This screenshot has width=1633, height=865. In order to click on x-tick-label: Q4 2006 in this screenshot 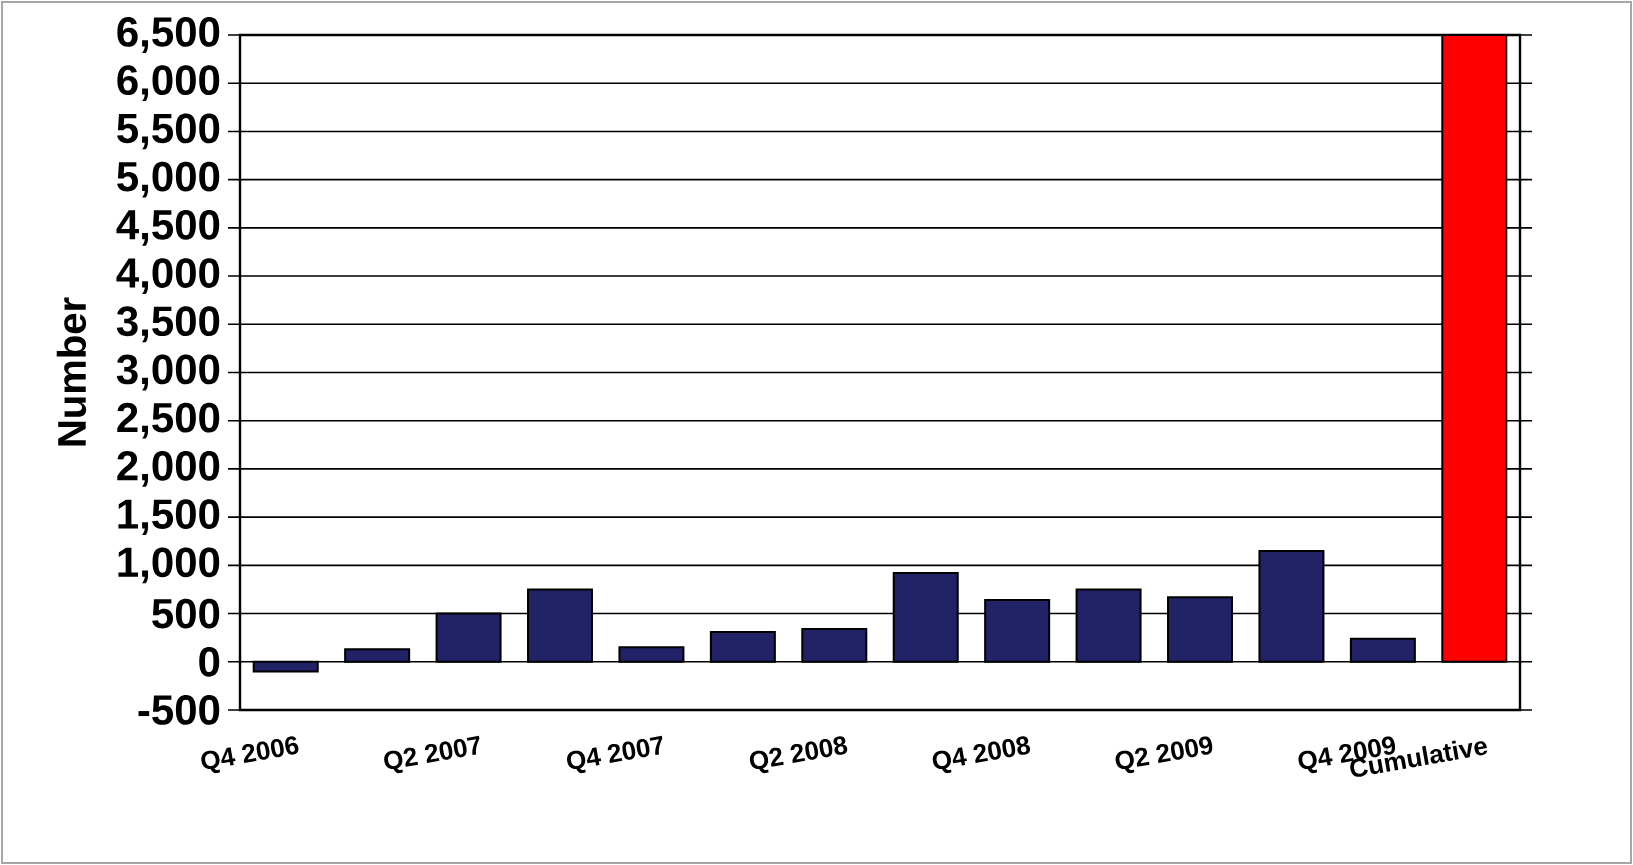, I will do `click(250, 755)`.